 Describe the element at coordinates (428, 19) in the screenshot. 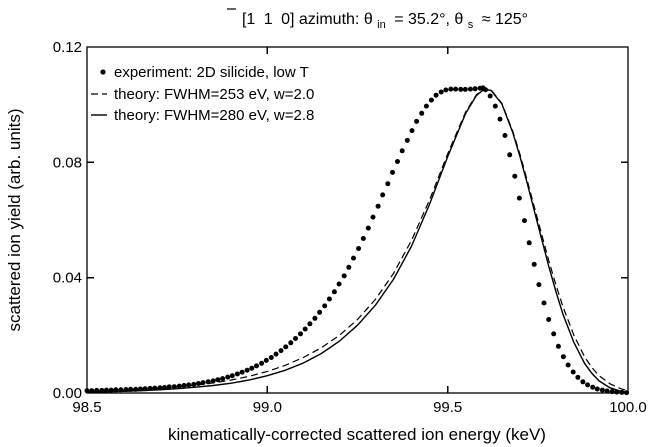

I see `title-middle: = 35.2°, θ` at that location.